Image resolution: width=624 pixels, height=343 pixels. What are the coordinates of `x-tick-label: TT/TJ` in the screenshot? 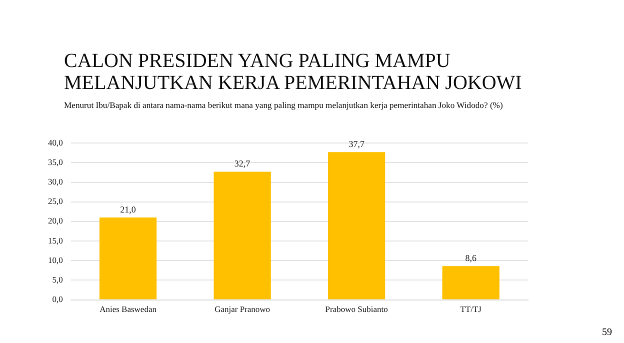 It's located at (471, 309).